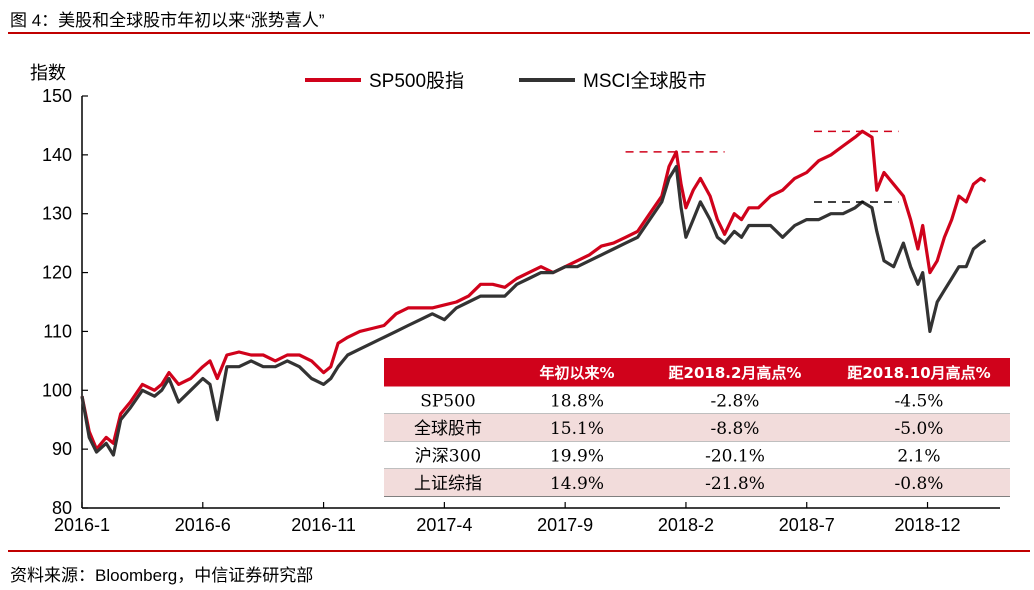  I want to click on source-note: 资料来源：Bloomberg，中信证券研究部, so click(162, 575).